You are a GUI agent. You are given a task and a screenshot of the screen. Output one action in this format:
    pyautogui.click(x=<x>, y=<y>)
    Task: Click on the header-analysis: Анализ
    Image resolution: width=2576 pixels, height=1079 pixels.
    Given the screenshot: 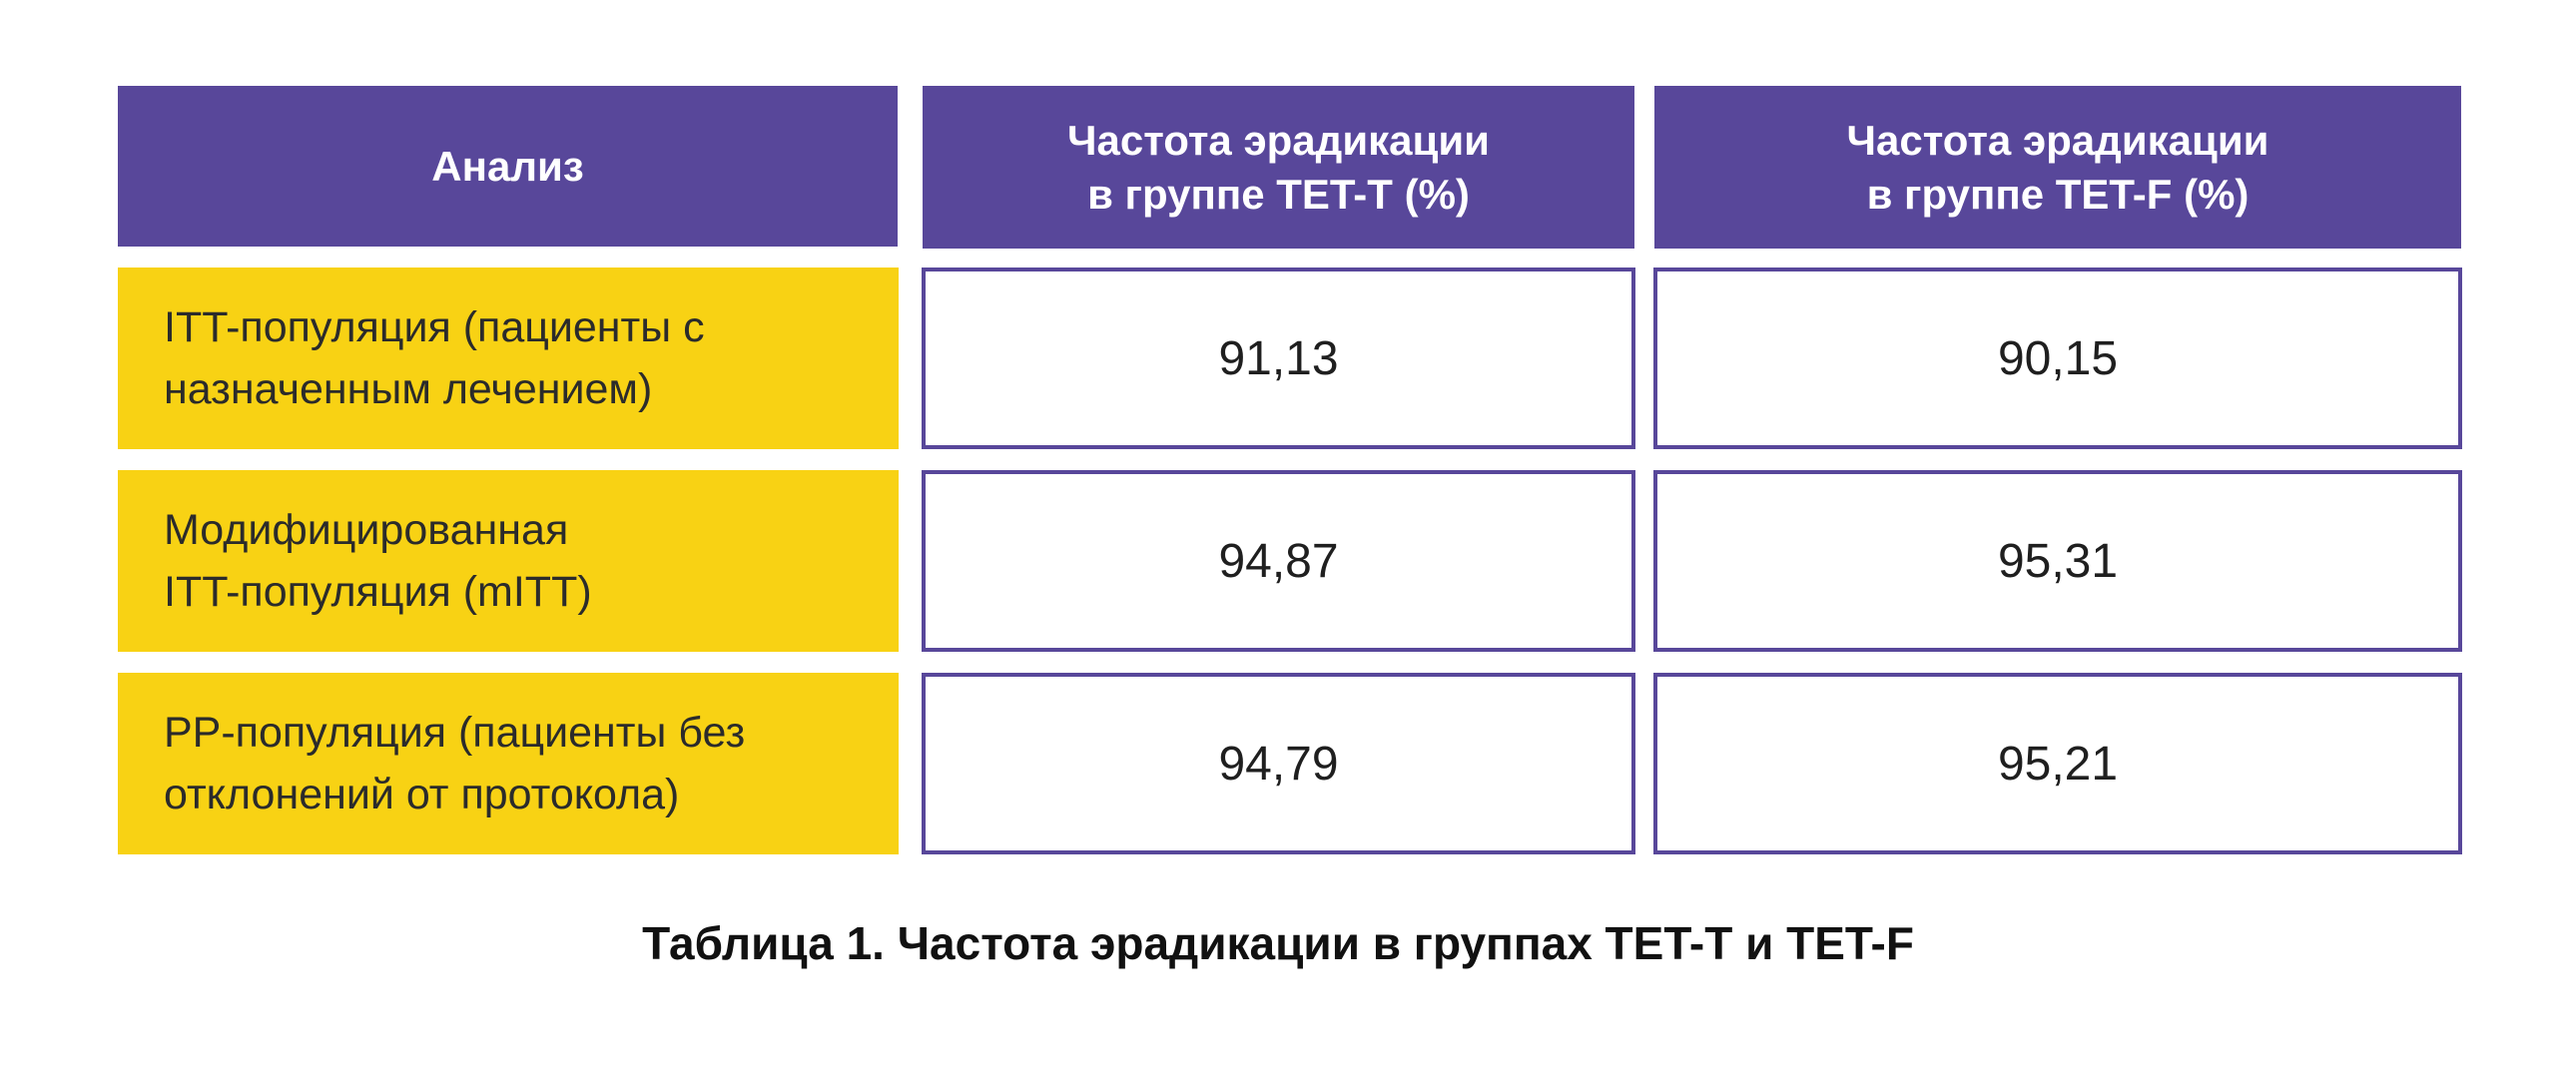 What is the action you would take?
    pyautogui.click(x=508, y=166)
    